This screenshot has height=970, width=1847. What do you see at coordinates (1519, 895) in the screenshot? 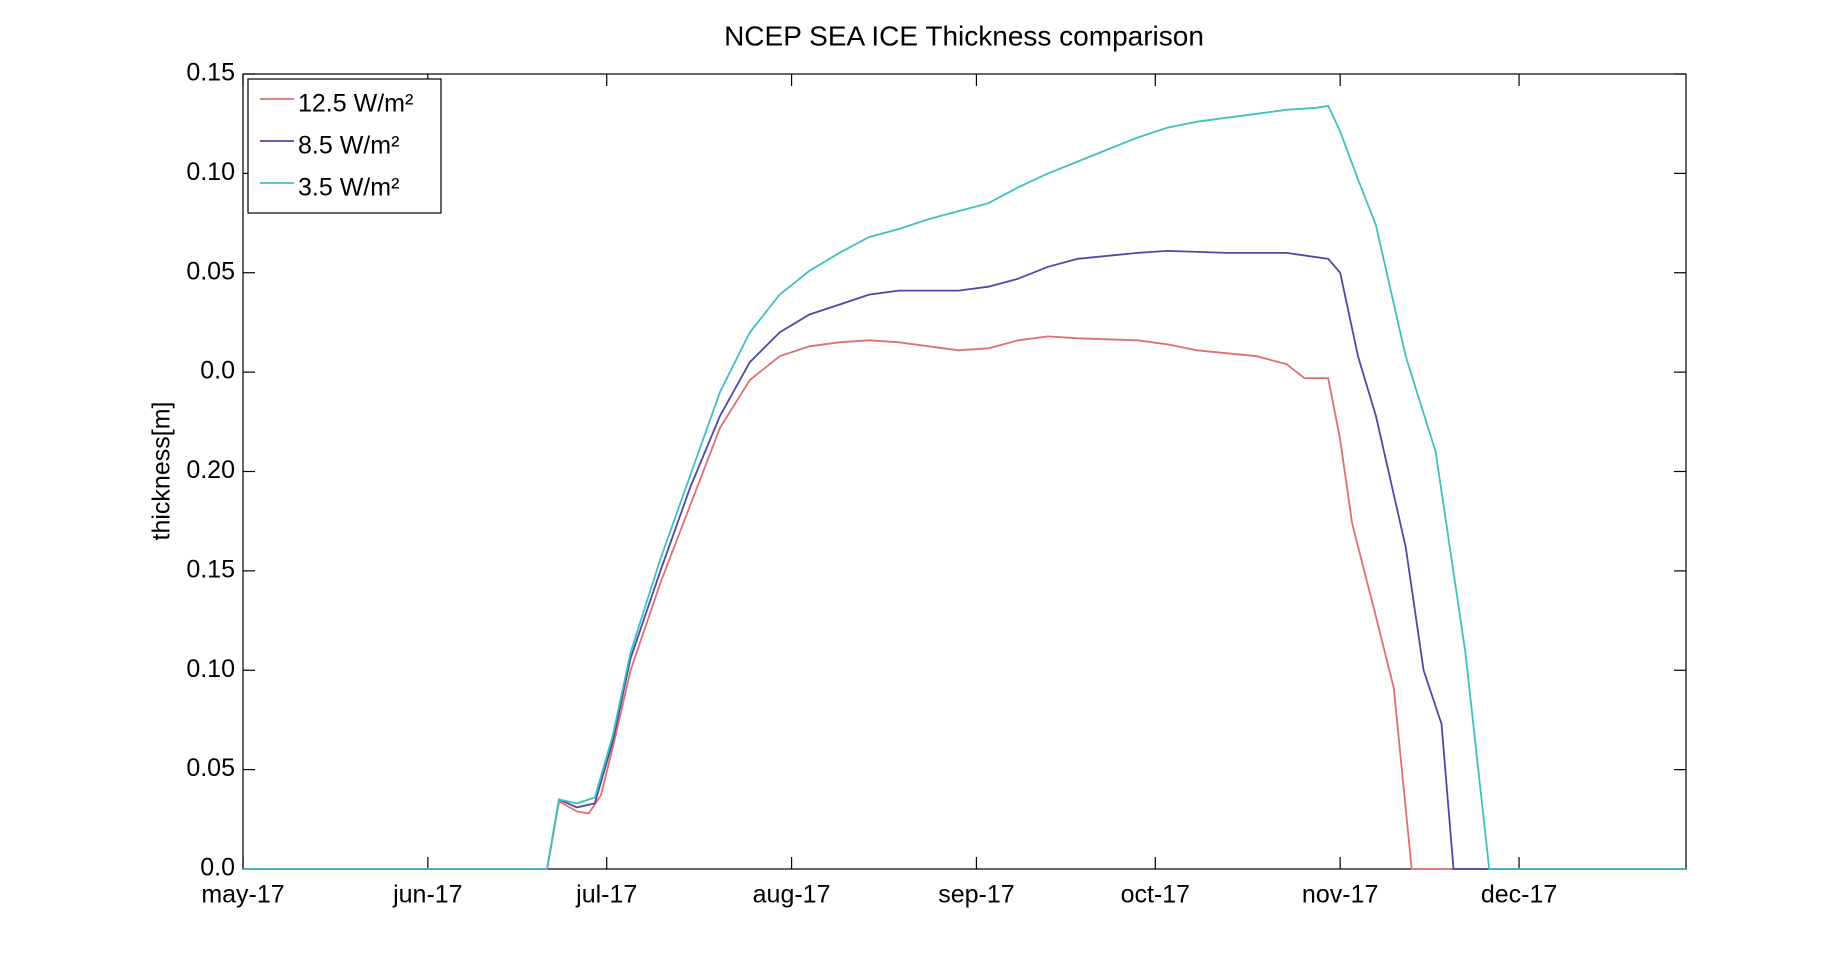
I see `x-tick-label: dec-17` at bounding box center [1519, 895].